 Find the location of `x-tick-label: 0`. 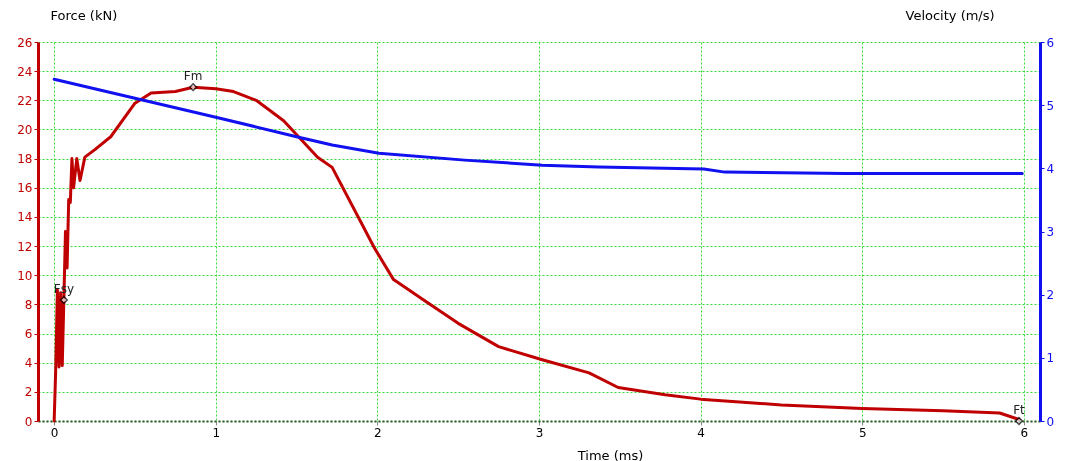

x-tick-label: 0 is located at coordinates (54, 432).